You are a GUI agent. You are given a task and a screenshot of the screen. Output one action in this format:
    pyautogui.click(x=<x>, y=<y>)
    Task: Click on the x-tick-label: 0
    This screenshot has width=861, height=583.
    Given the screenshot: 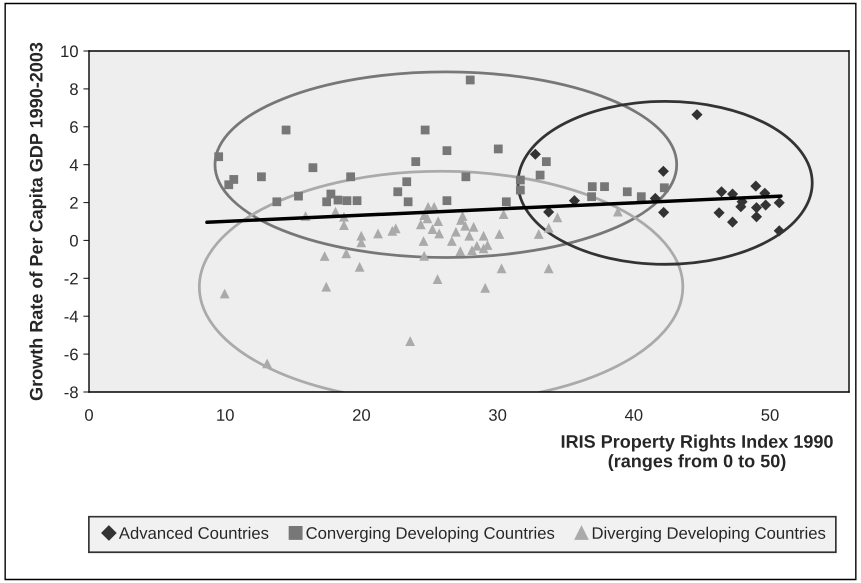 What is the action you would take?
    pyautogui.click(x=89, y=415)
    